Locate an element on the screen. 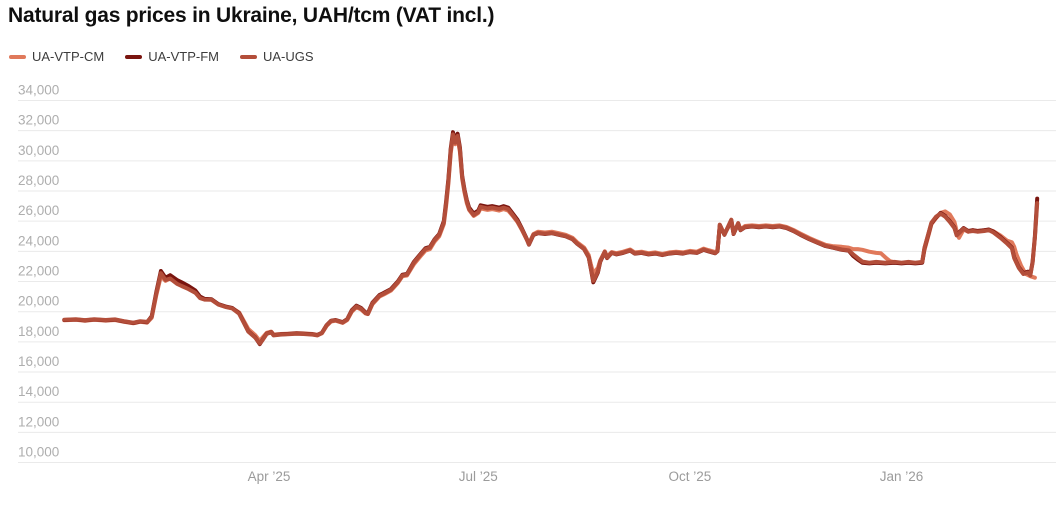 The image size is (1062, 505). legend-swatch-ua-ugs is located at coordinates (248, 56).